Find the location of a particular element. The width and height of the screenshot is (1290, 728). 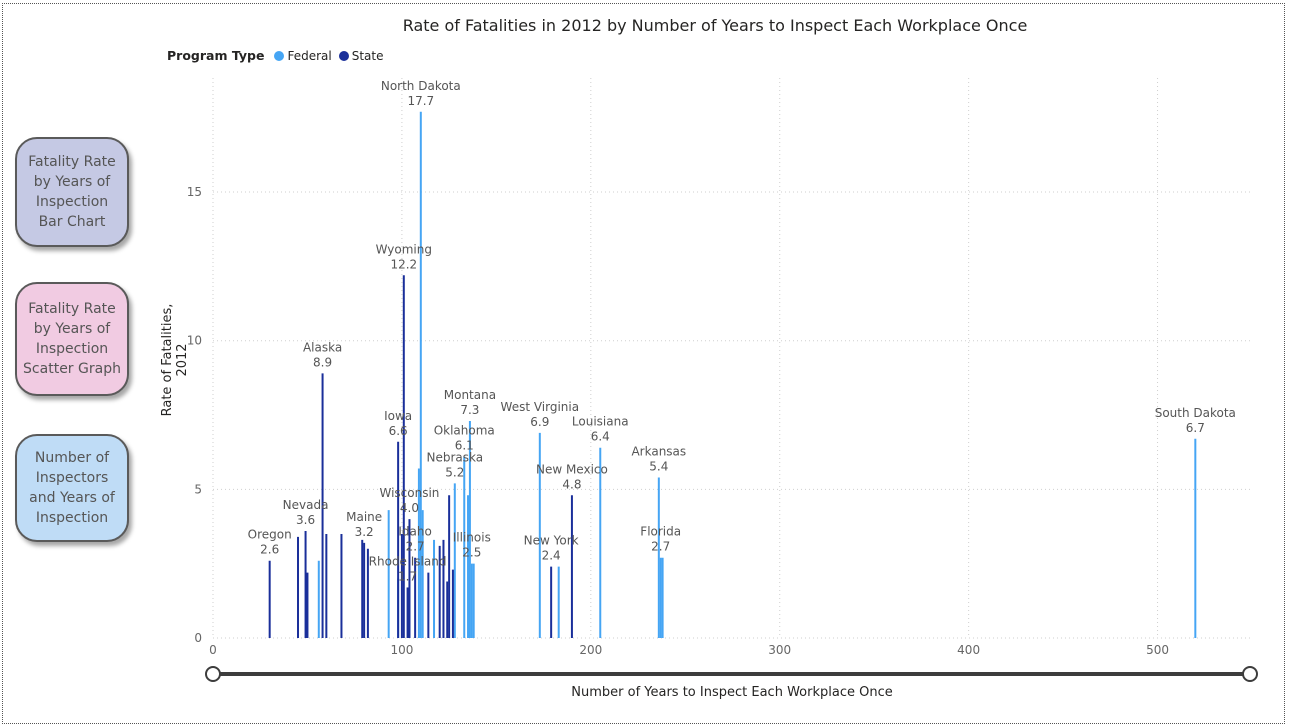

data-label-state-name: North Dakota is located at coordinates (421, 86).